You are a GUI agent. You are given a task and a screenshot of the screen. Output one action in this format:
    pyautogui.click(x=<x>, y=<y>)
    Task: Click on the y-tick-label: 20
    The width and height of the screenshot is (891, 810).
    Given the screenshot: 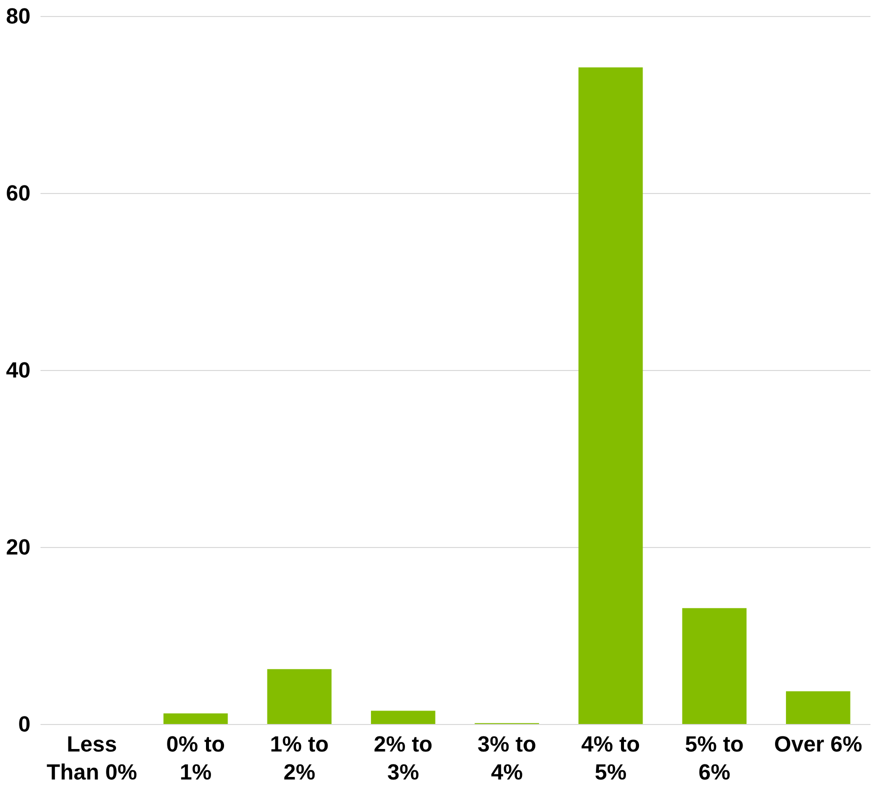 What is the action you would take?
    pyautogui.click(x=18, y=547)
    